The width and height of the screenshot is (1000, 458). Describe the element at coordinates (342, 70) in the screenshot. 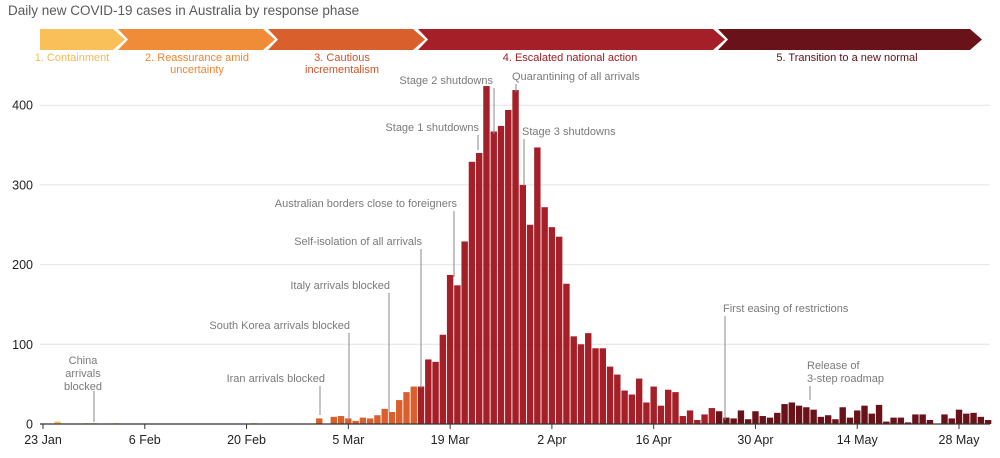

I see `phase-3-label: incrementalism` at that location.